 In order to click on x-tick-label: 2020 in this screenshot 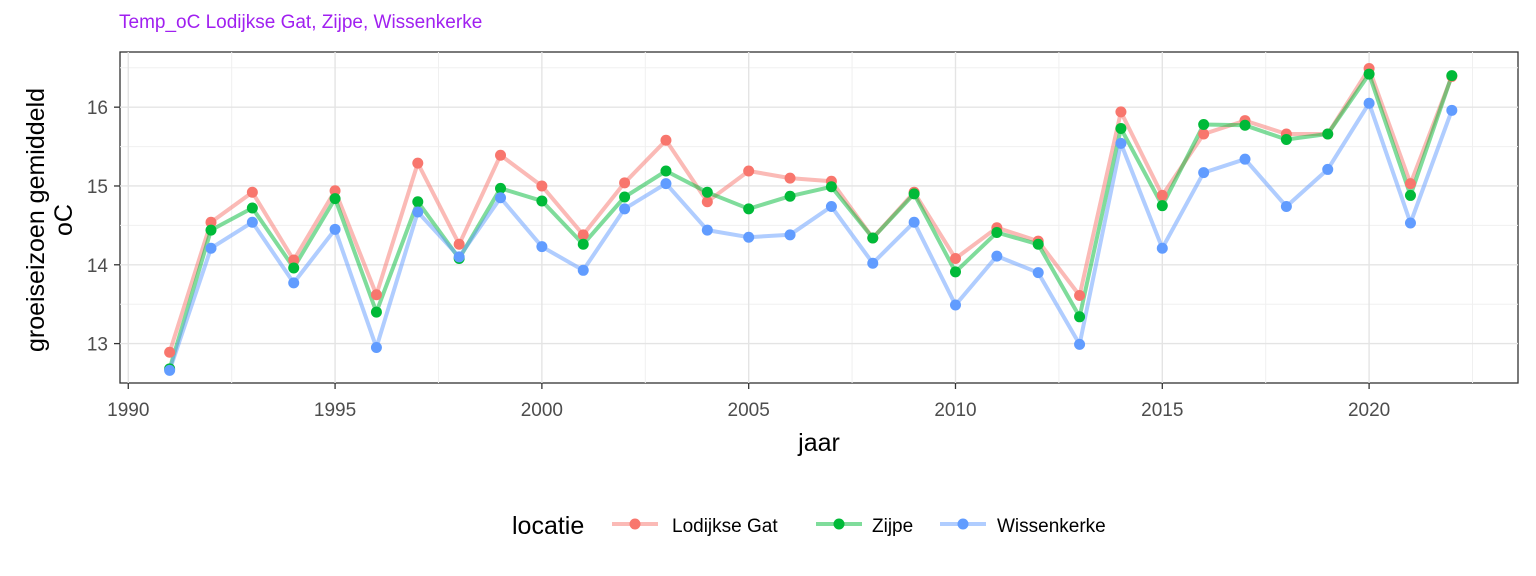, I will do `click(1369, 410)`.